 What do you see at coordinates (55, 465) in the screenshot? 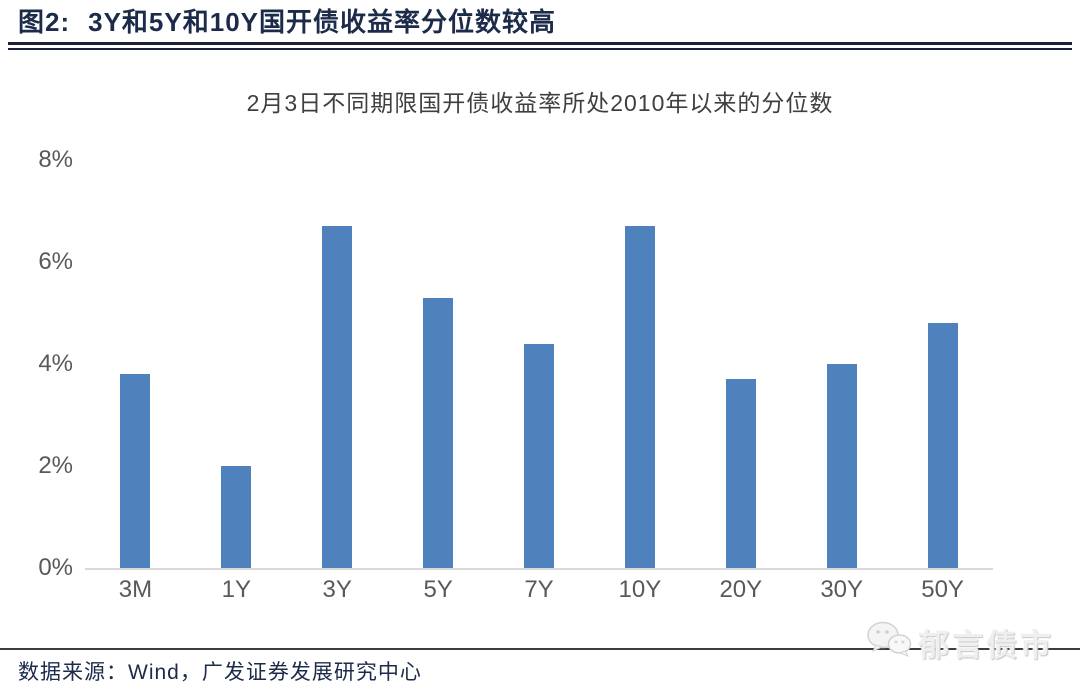
I see `y-tick-2%: 2%` at bounding box center [55, 465].